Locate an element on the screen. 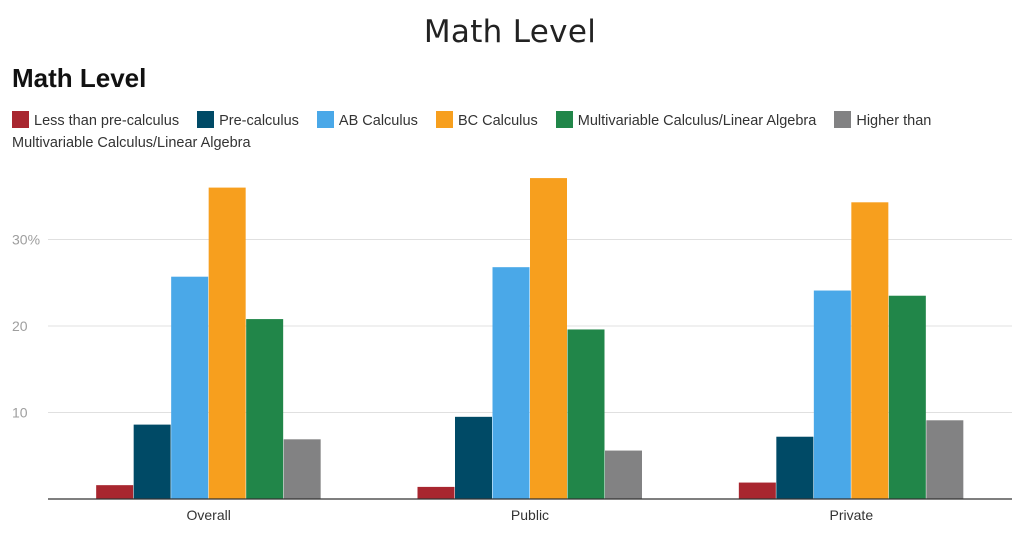 Image resolution: width=1020 pixels, height=540 pixels. y-tick-label: 20 is located at coordinates (20, 326).